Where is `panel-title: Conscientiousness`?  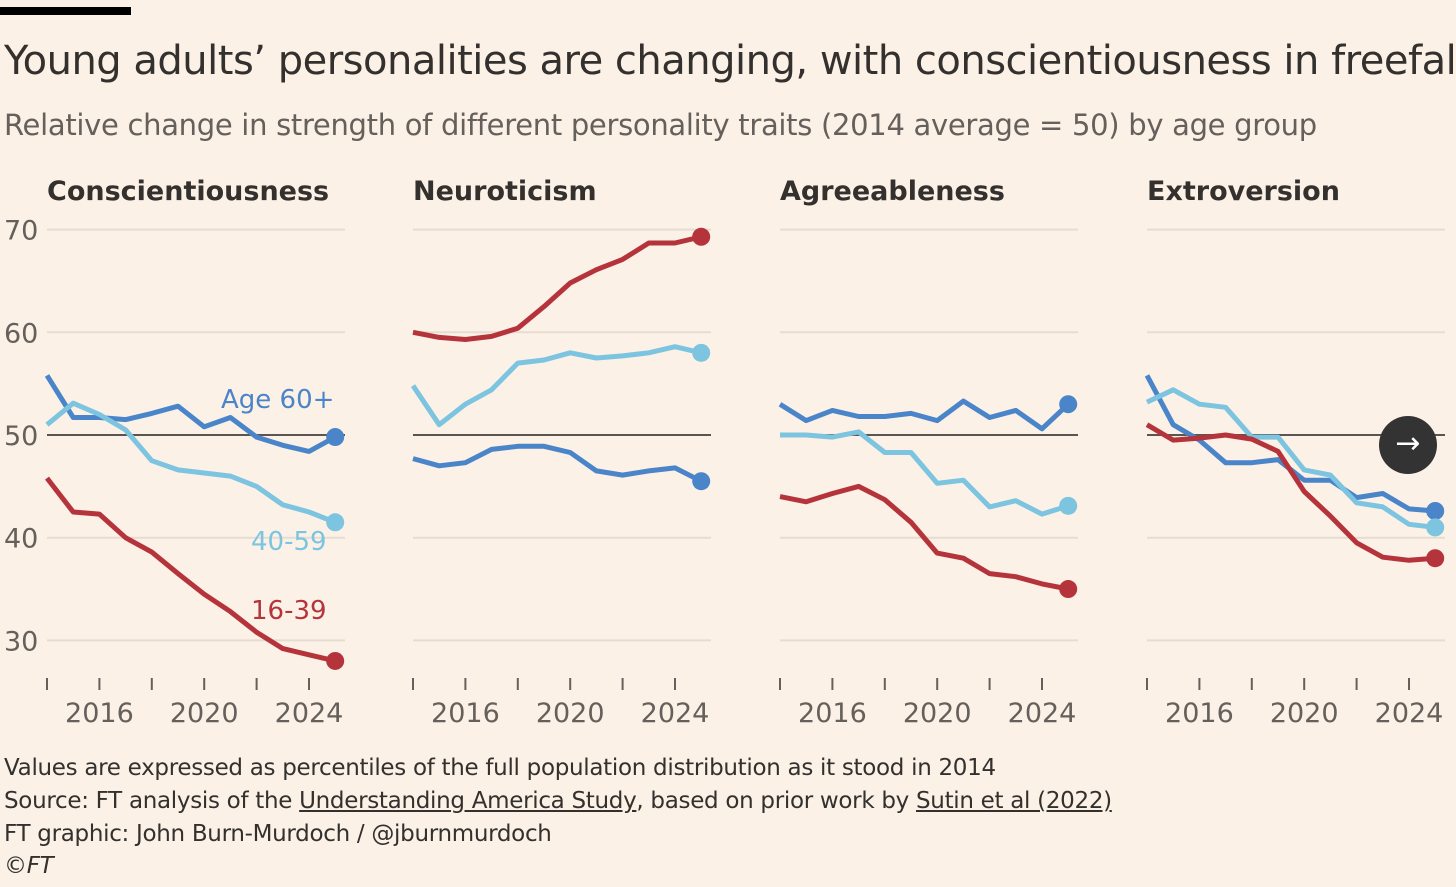 panel-title: Conscientiousness is located at coordinates (188, 191).